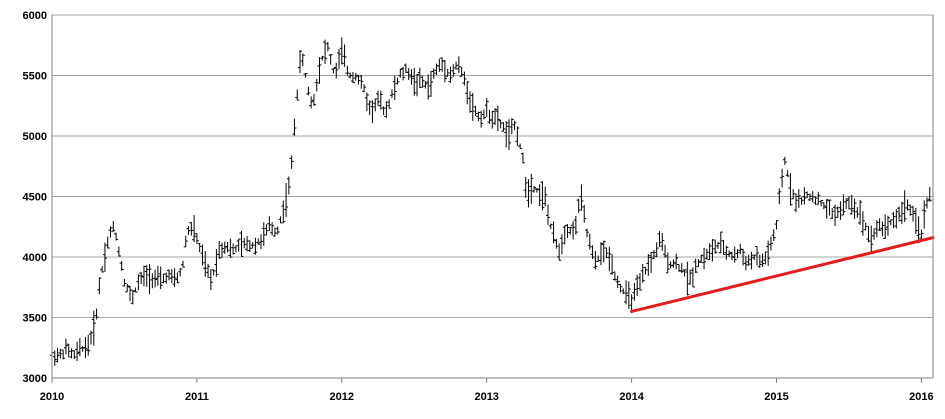 This screenshot has width=945, height=419. I want to click on y-tick-label: 3500, so click(35, 319).